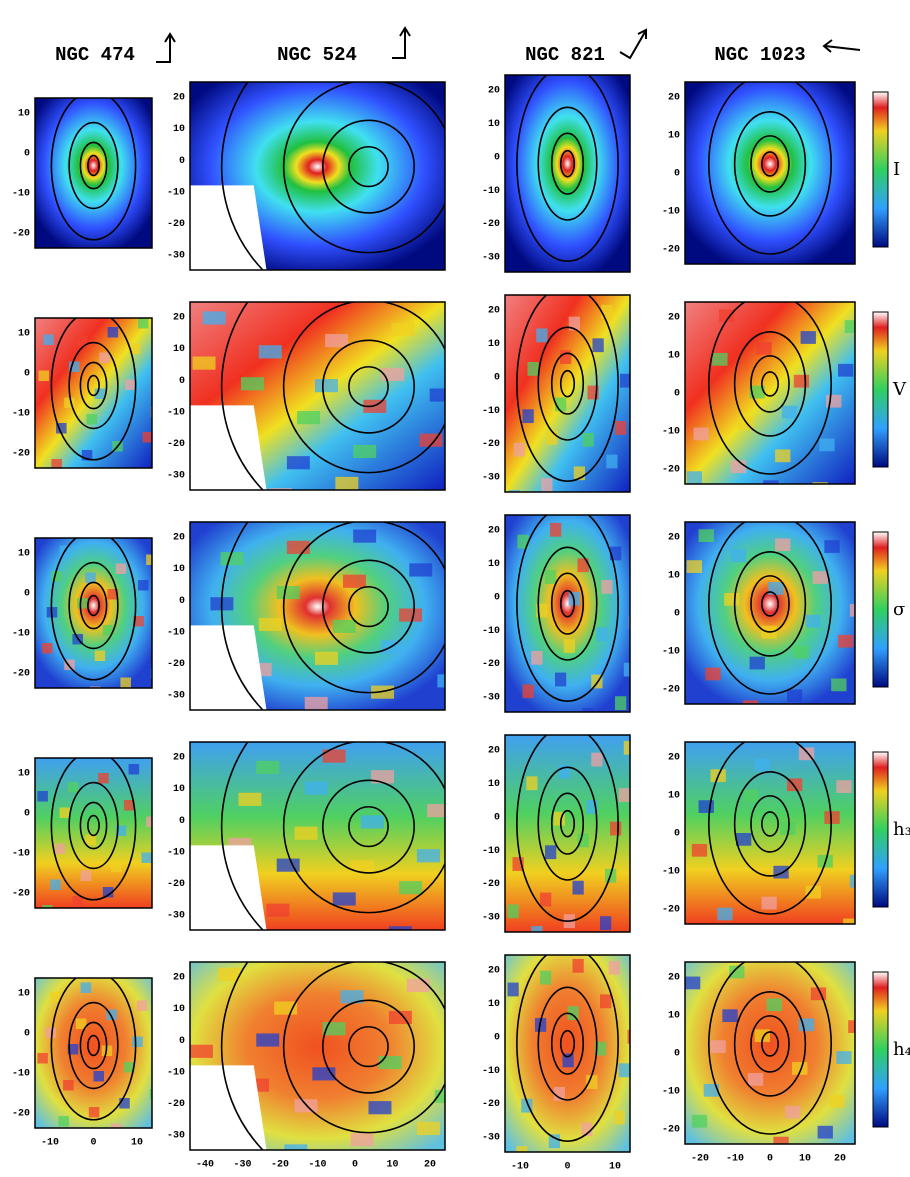  What do you see at coordinates (205, 1165) in the screenshot?
I see `x-tick-label: -40` at bounding box center [205, 1165].